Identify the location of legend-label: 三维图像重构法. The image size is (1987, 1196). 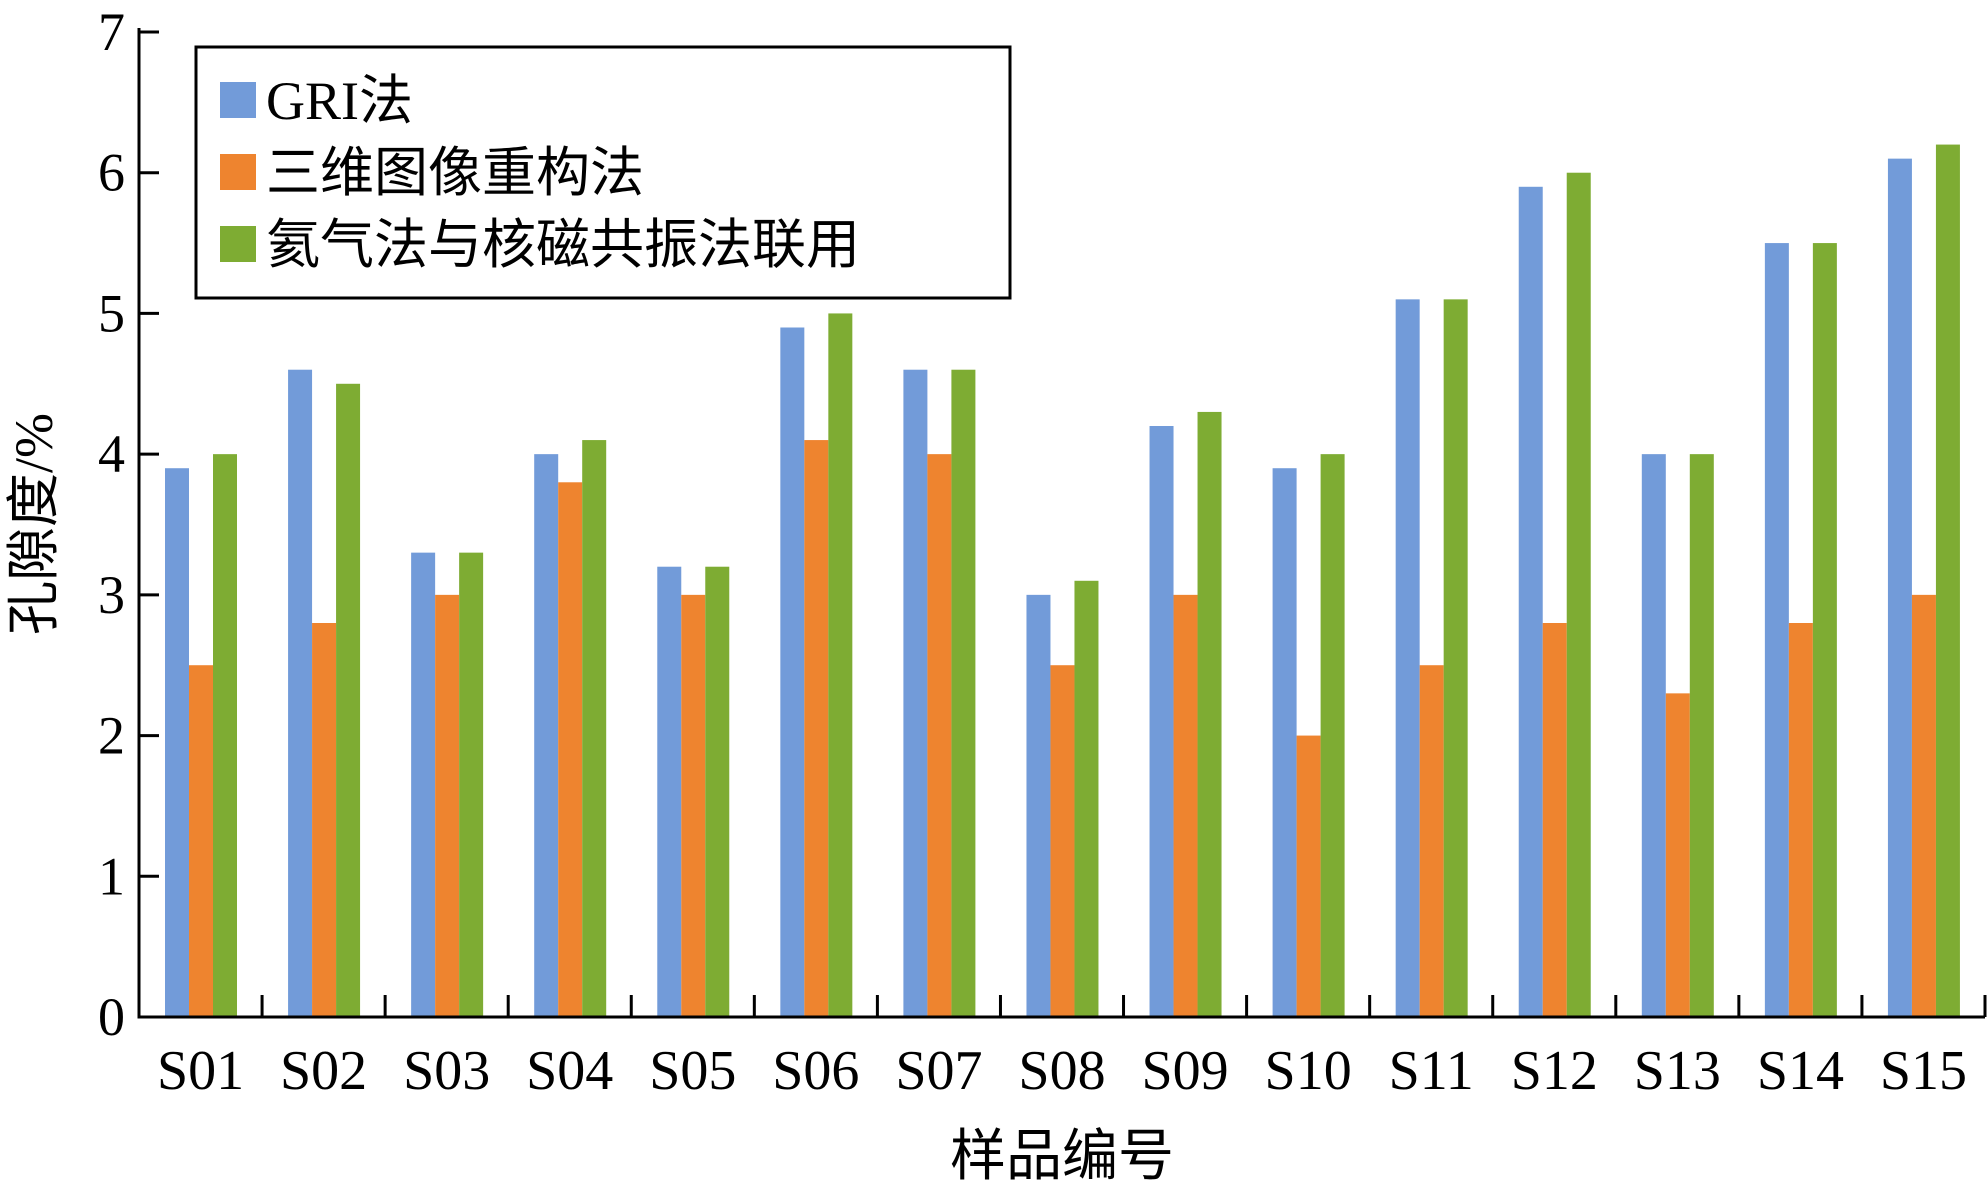
(455, 173).